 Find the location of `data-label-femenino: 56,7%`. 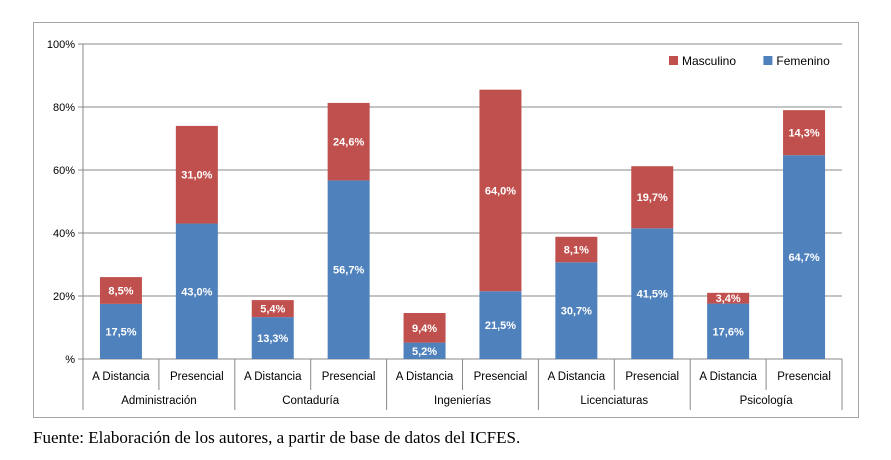

data-label-femenino: 56,7% is located at coordinates (348, 271).